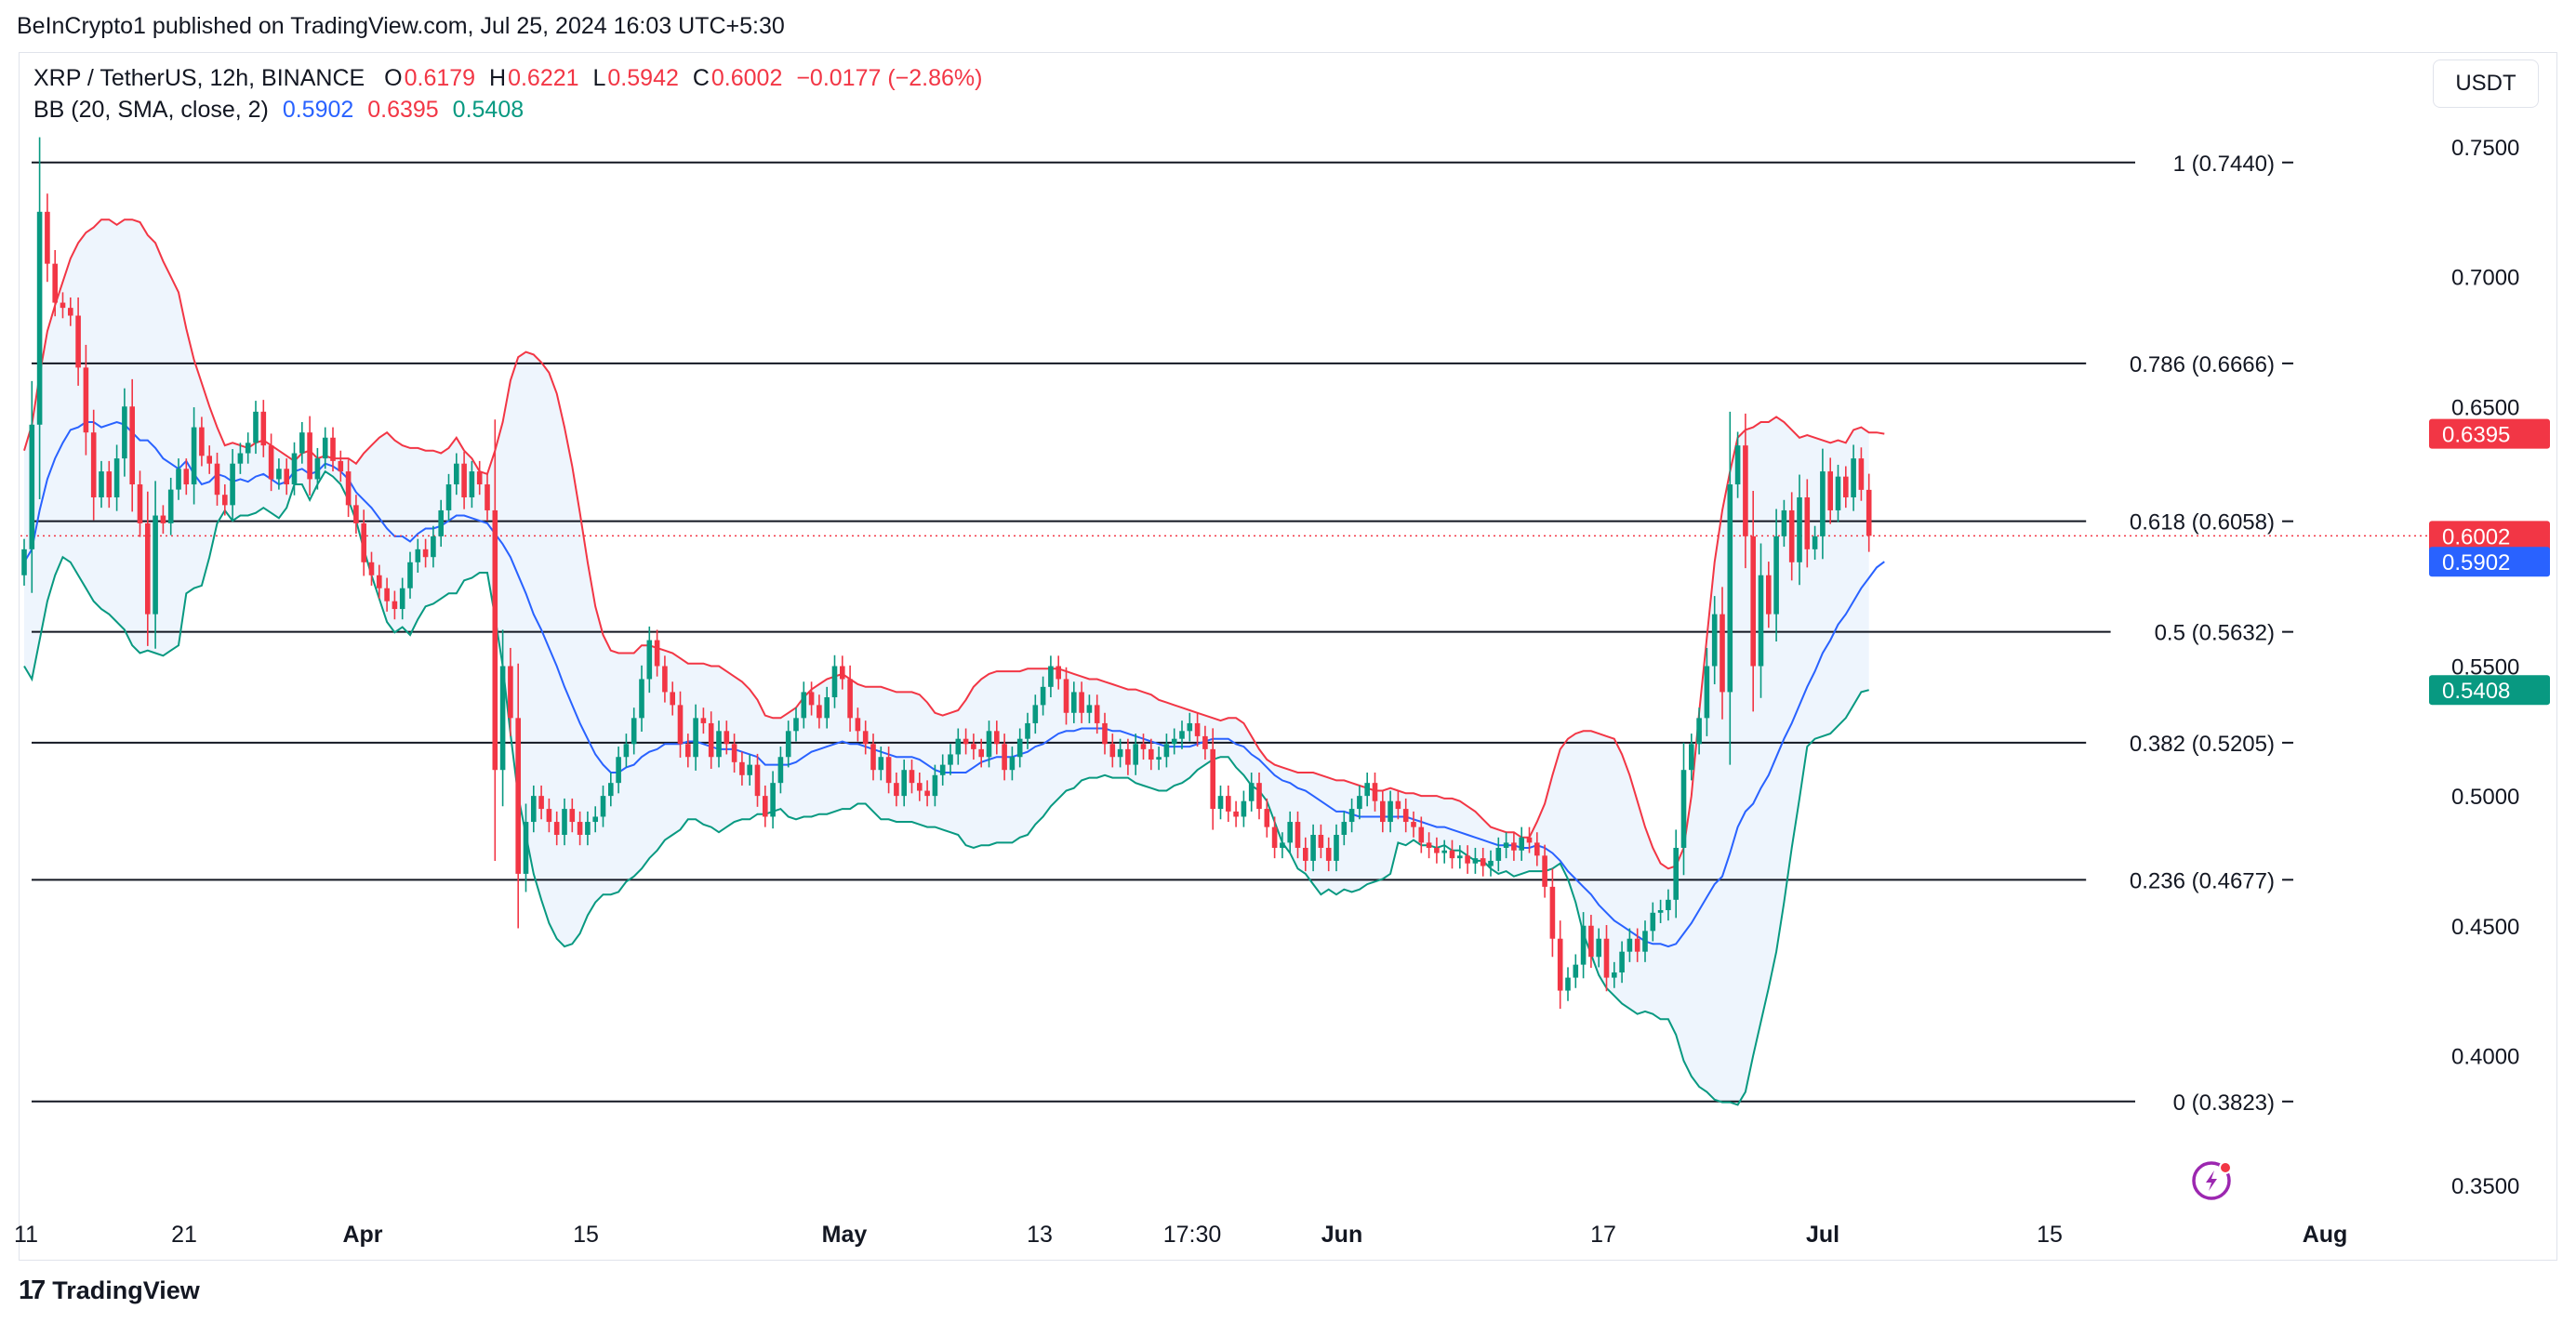  Describe the element at coordinates (109, 1291) in the screenshot. I see `tradingview-logo: 17 TradingView` at that location.